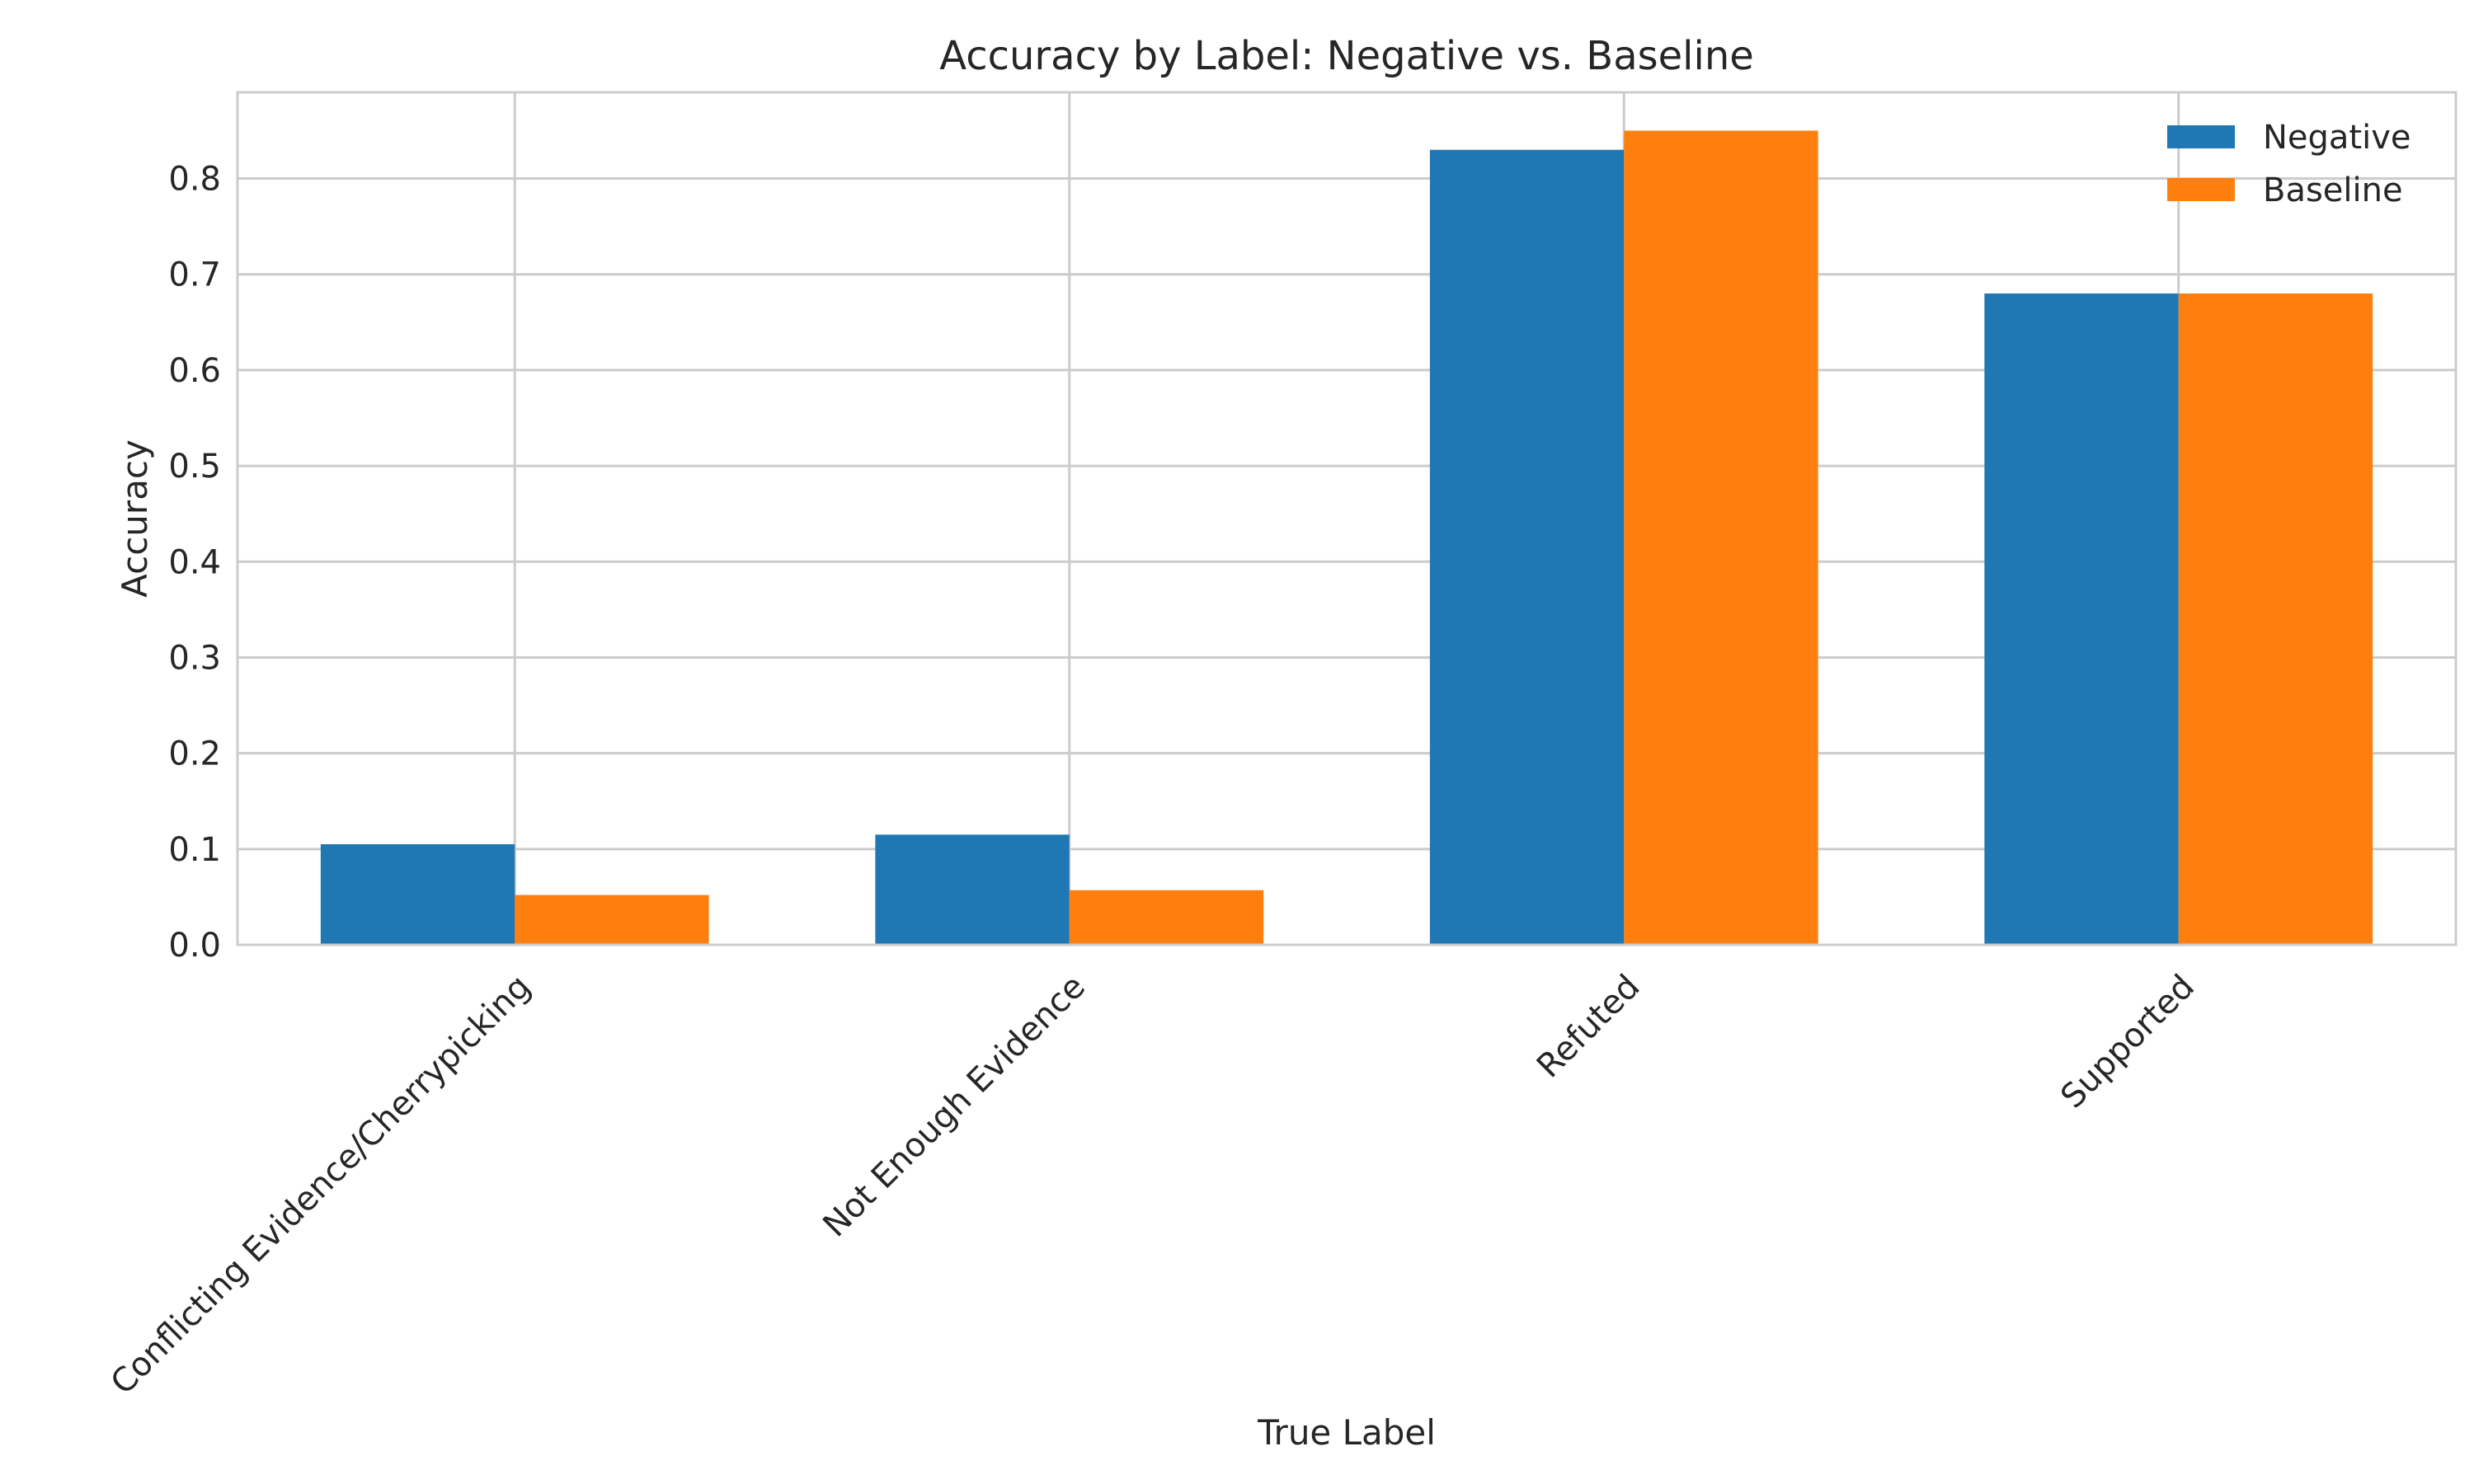  What do you see at coordinates (194, 180) in the screenshot?
I see `y-tick-label: 0.8` at bounding box center [194, 180].